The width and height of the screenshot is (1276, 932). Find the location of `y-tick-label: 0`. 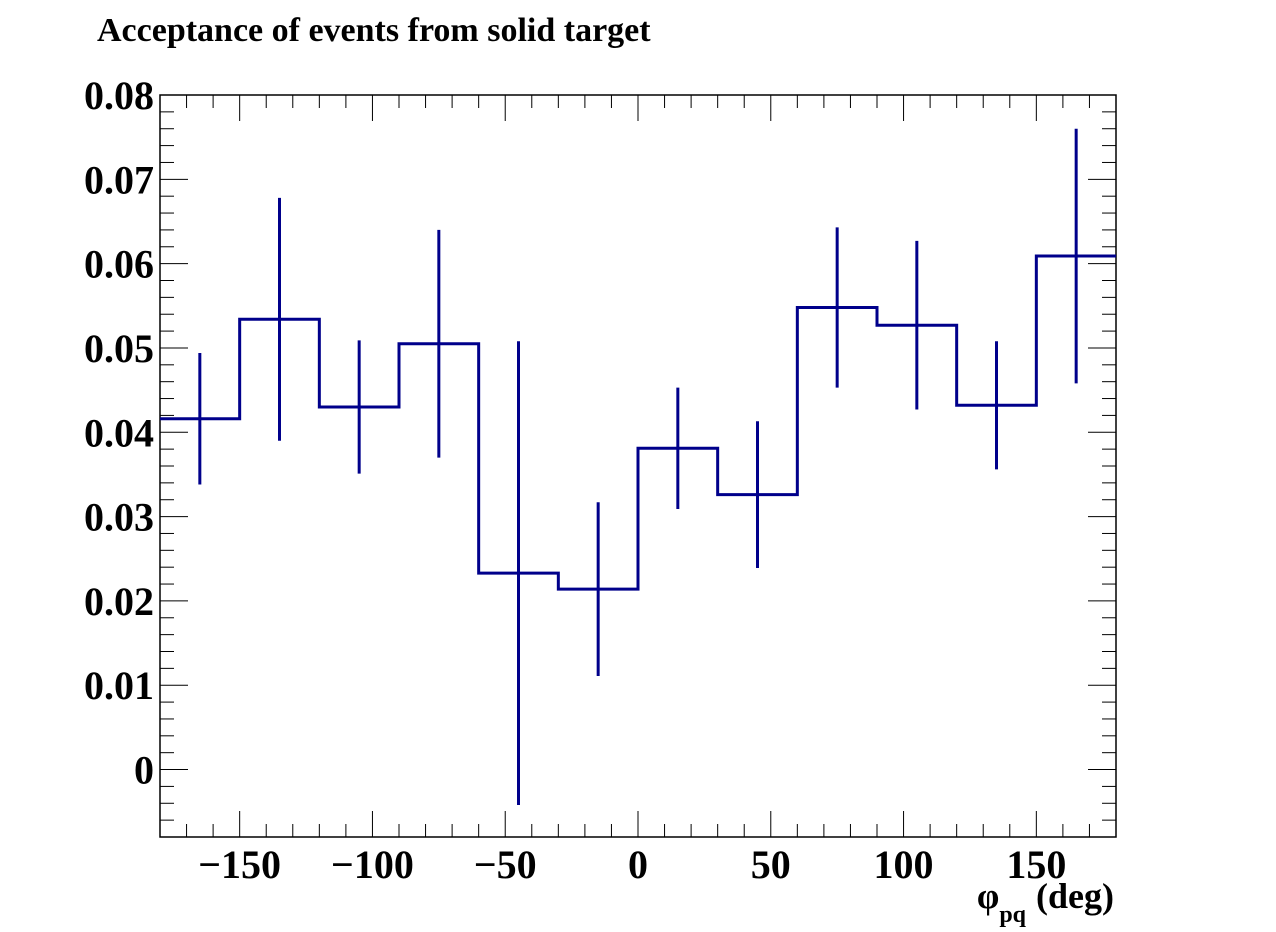

y-tick-label: 0 is located at coordinates (144, 770).